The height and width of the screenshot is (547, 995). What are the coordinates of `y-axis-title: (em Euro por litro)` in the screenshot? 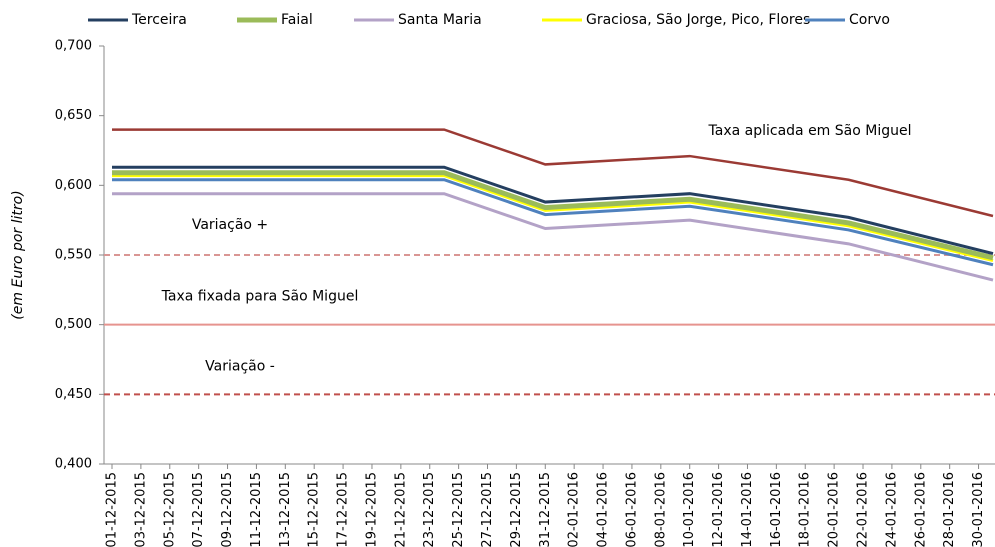 It's located at (18, 254).